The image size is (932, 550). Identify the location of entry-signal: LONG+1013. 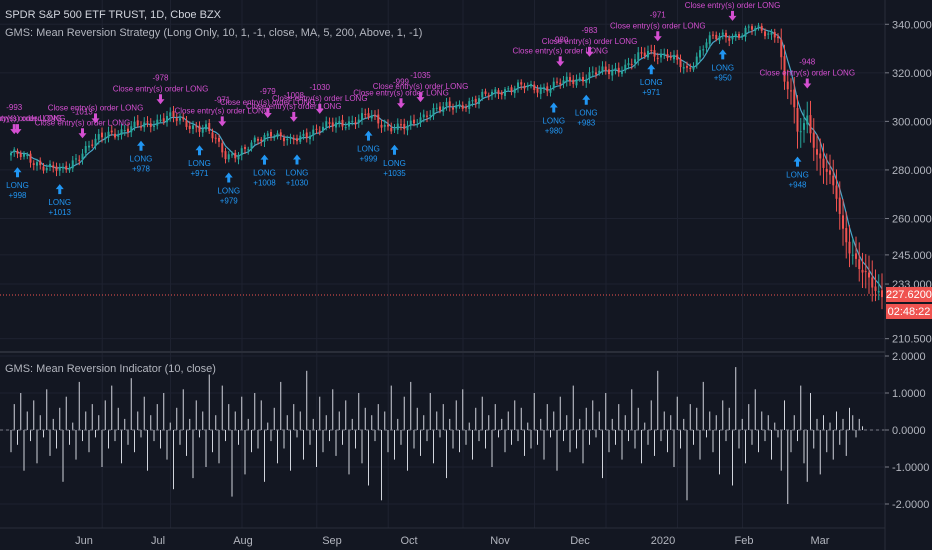
(60, 200).